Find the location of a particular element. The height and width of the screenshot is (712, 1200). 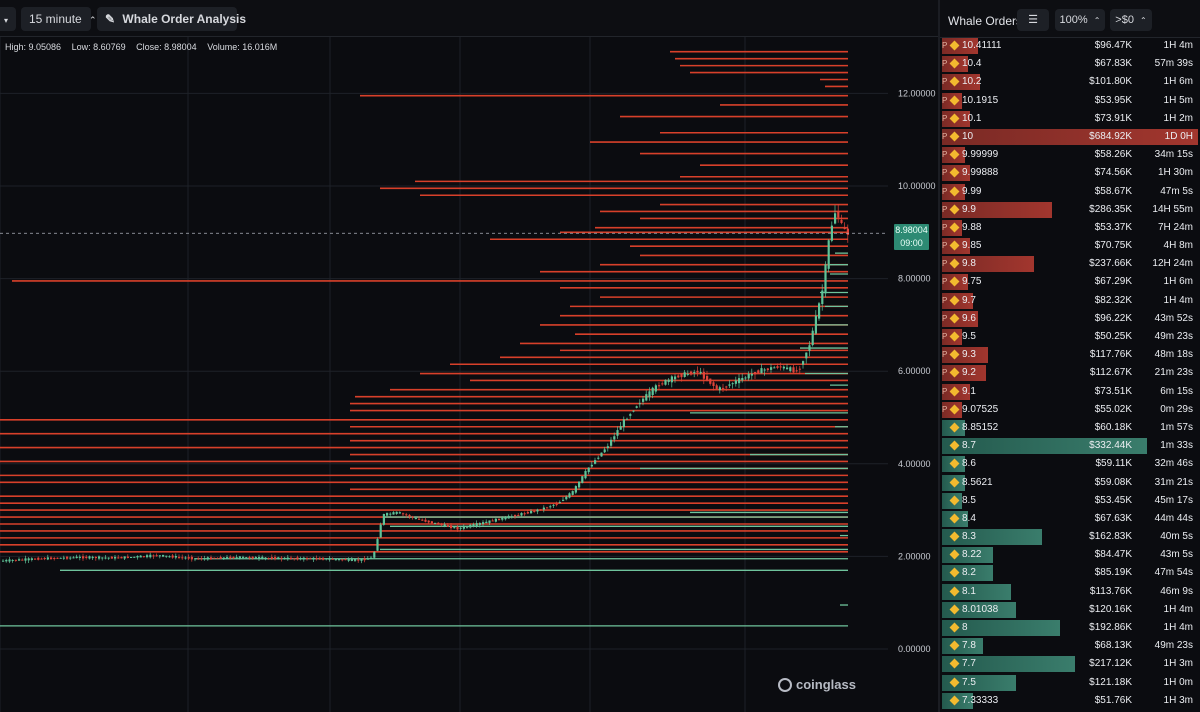

whale-order-row: 8.5 $53.45K 45m 17s is located at coordinates (1070, 501).